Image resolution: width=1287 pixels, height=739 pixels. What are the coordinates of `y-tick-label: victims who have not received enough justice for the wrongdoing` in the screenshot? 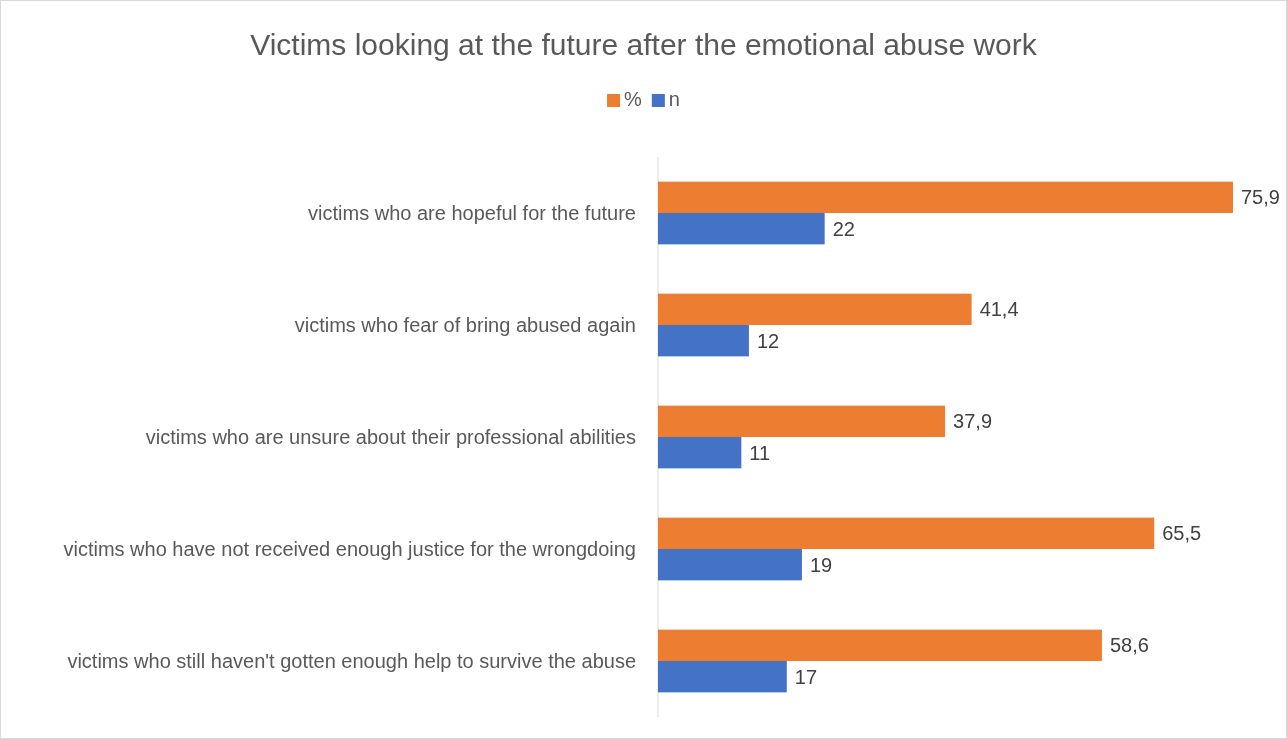 It's located at (349, 549).